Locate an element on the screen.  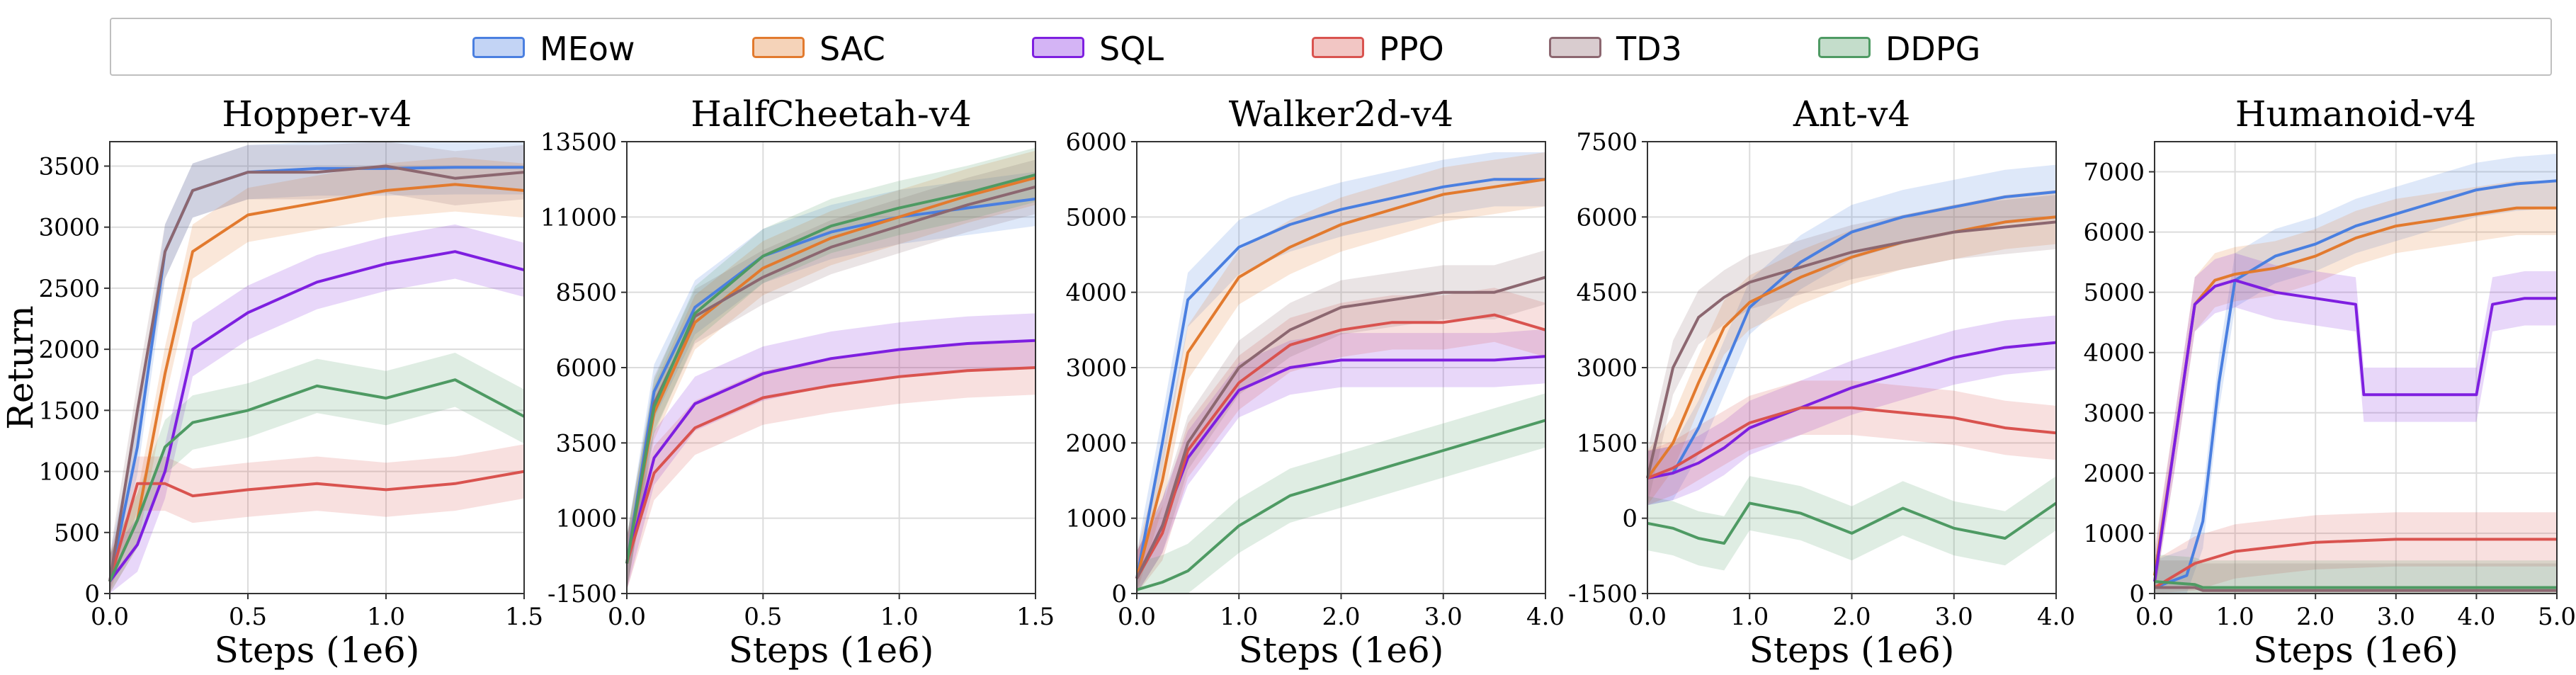
legend-swatch-meow is located at coordinates (498, 47).